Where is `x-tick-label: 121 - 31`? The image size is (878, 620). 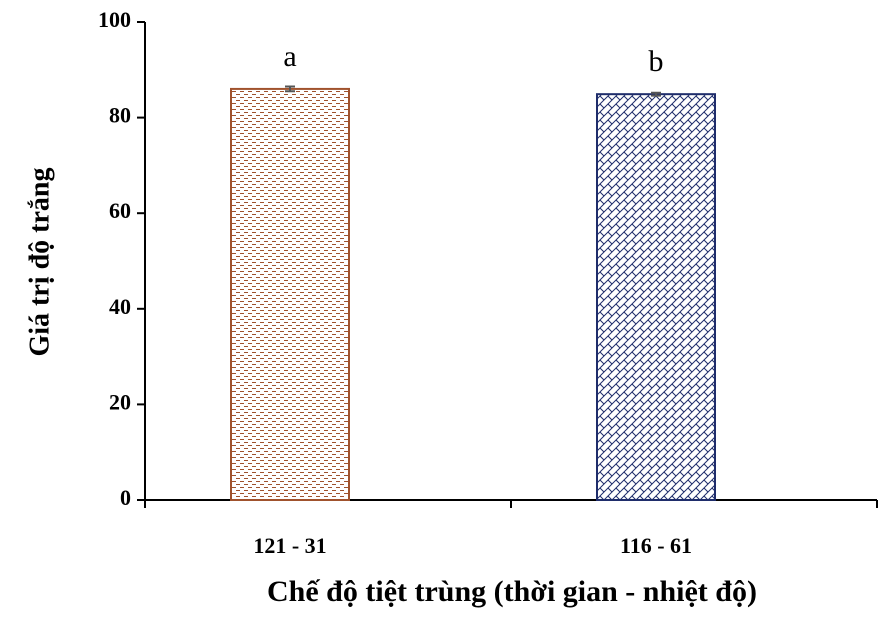
x-tick-label: 121 - 31 is located at coordinates (289, 545).